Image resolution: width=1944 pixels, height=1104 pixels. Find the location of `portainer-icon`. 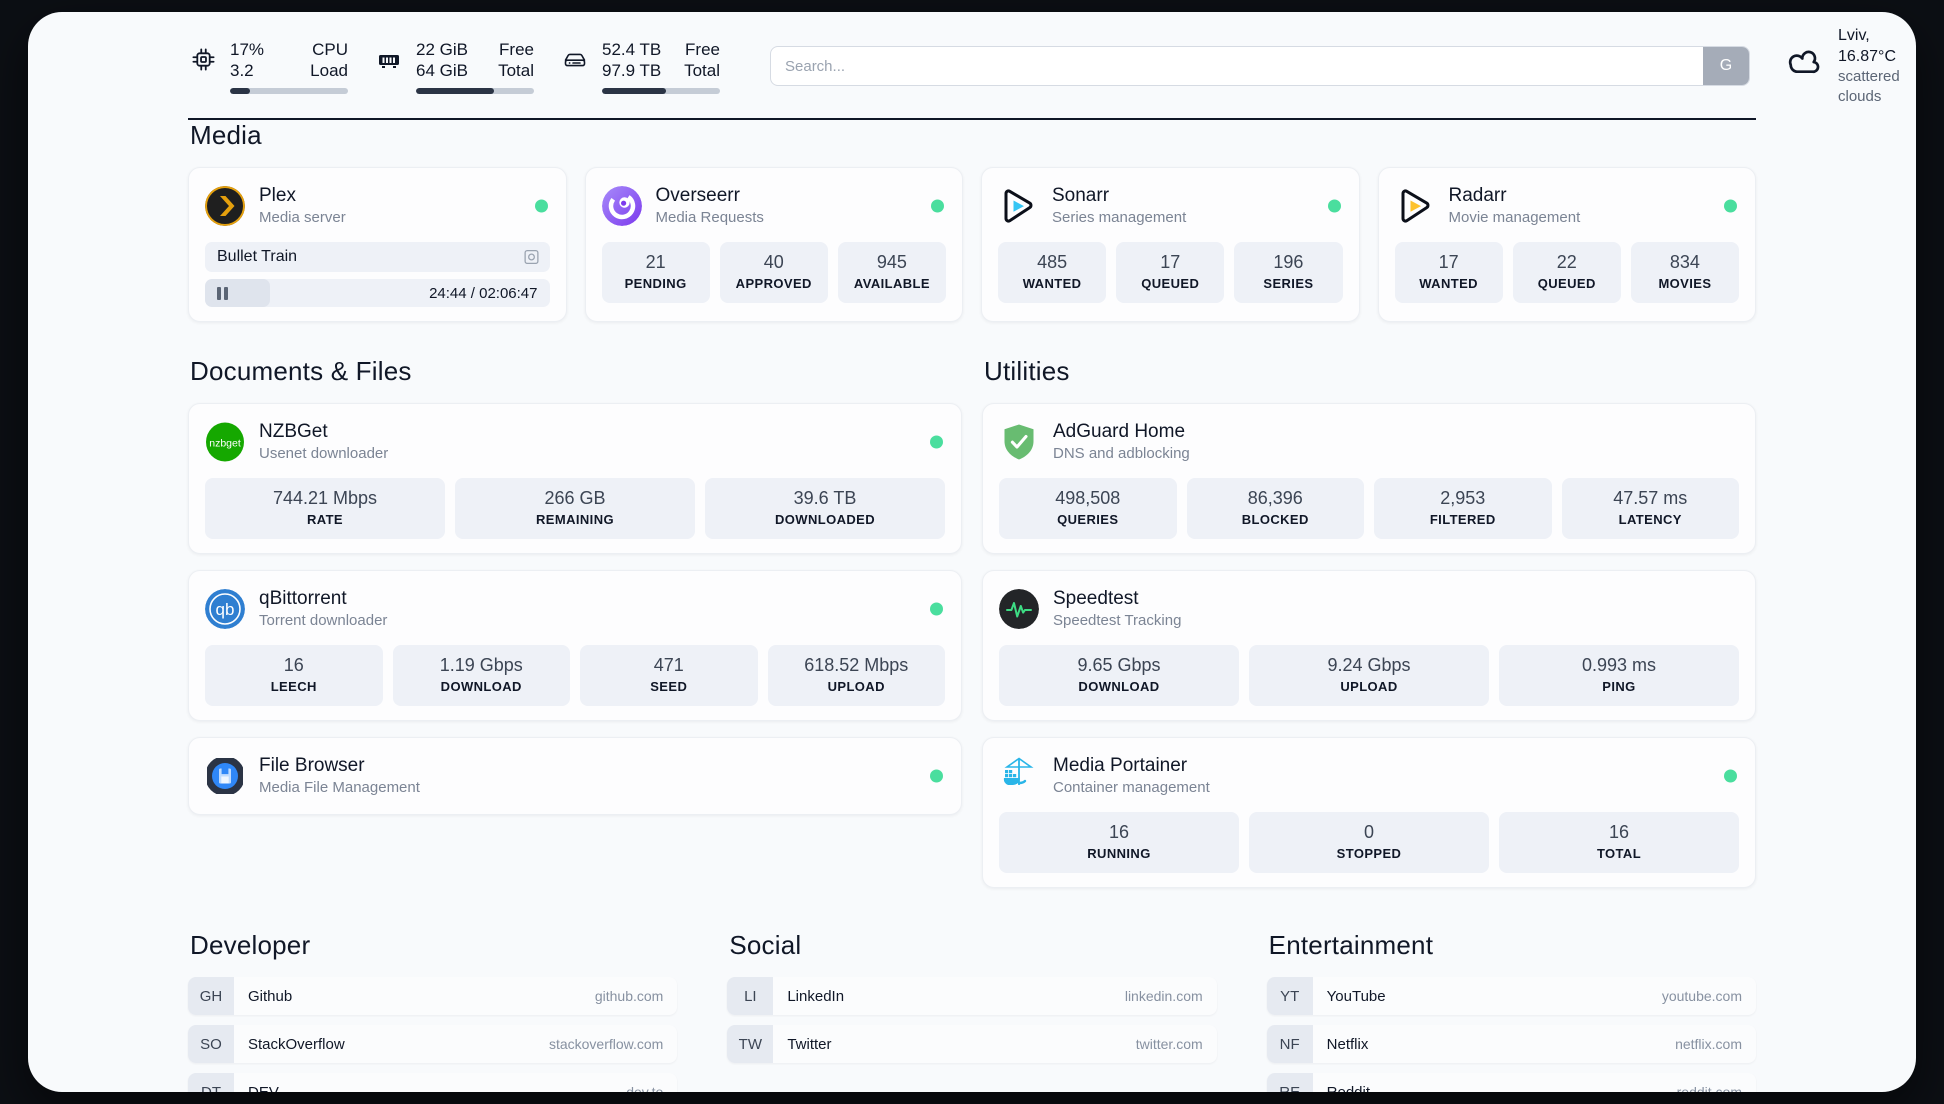

portainer-icon is located at coordinates (1019, 776).